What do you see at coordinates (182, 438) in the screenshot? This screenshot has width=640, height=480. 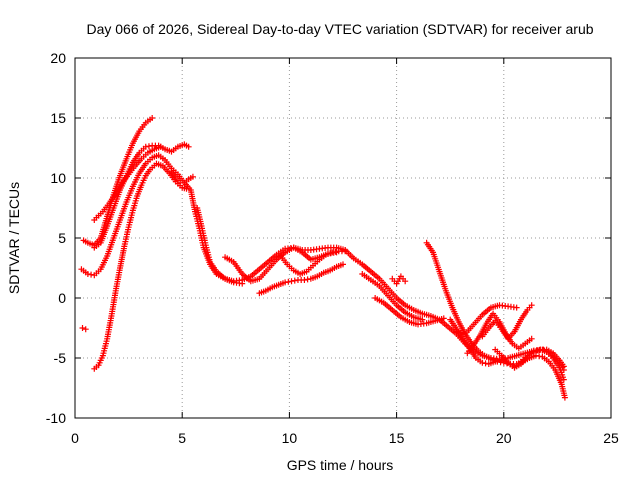 I see `x-tick-label: 5` at bounding box center [182, 438].